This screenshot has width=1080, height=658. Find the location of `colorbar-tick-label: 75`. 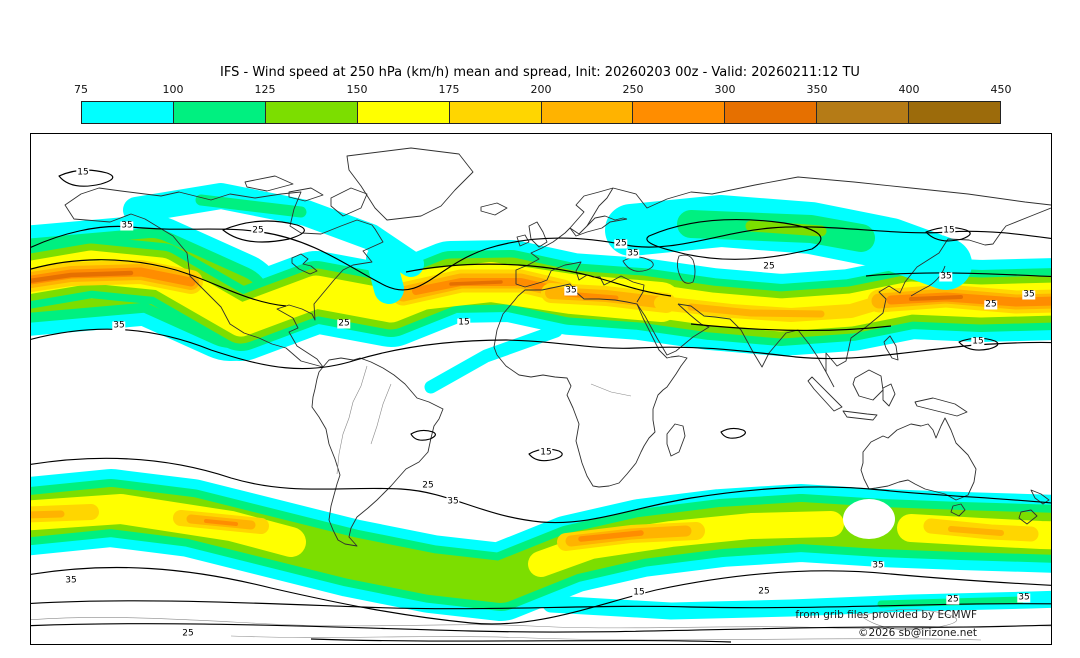

colorbar-tick-label: 75 is located at coordinates (81, 89).